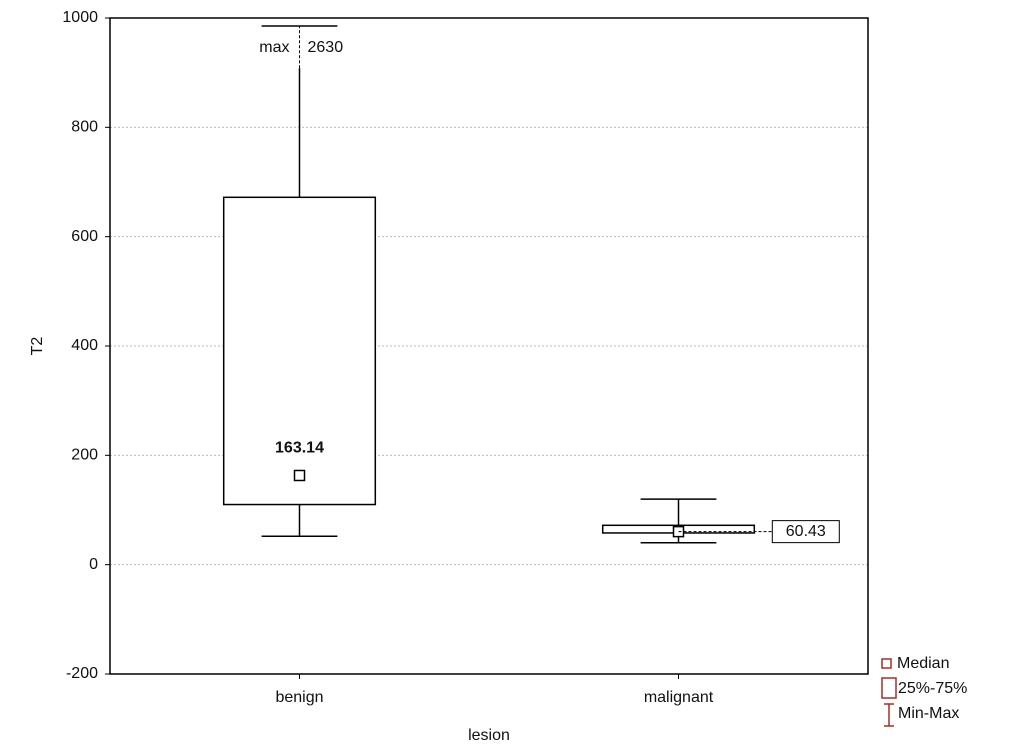 The width and height of the screenshot is (1010, 747). What do you see at coordinates (889, 715) in the screenshot?
I see `legend-minmax-icon` at bounding box center [889, 715].